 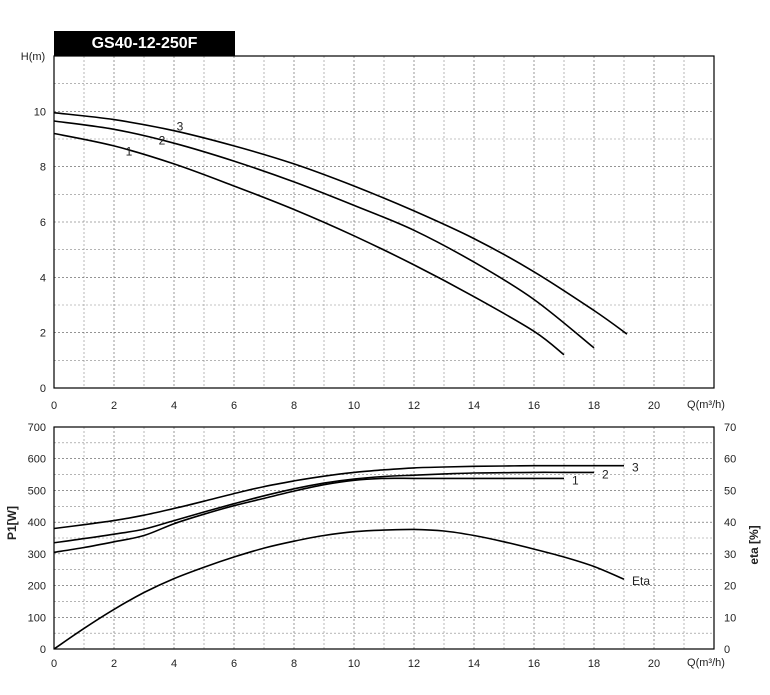 I want to click on y2-tick-label: 50, so click(x=730, y=491).